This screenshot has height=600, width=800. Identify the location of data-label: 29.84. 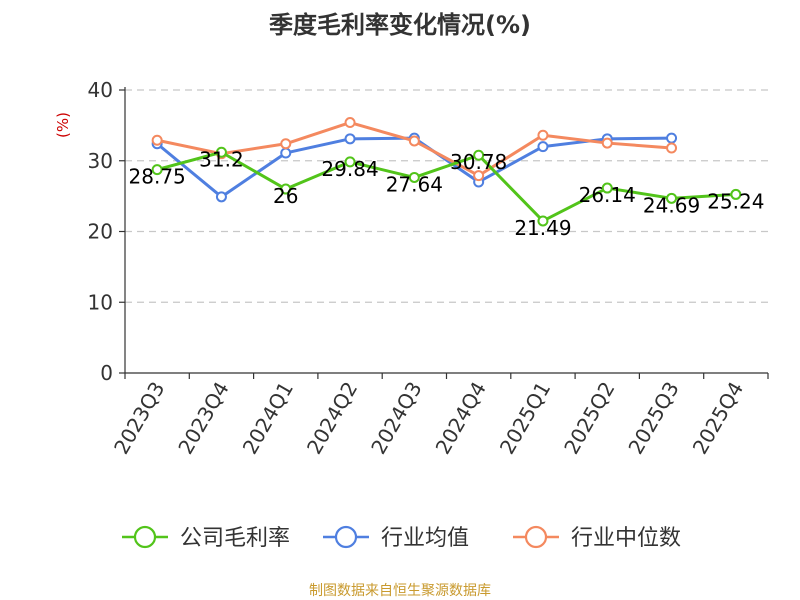
(349, 169).